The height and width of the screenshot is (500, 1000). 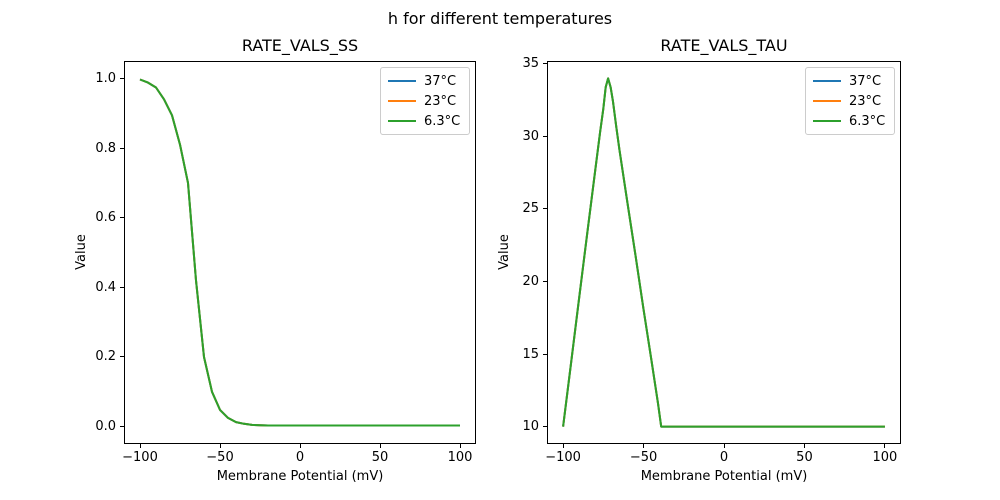 What do you see at coordinates (530, 136) in the screenshot?
I see `y-tick-label: 30` at bounding box center [530, 136].